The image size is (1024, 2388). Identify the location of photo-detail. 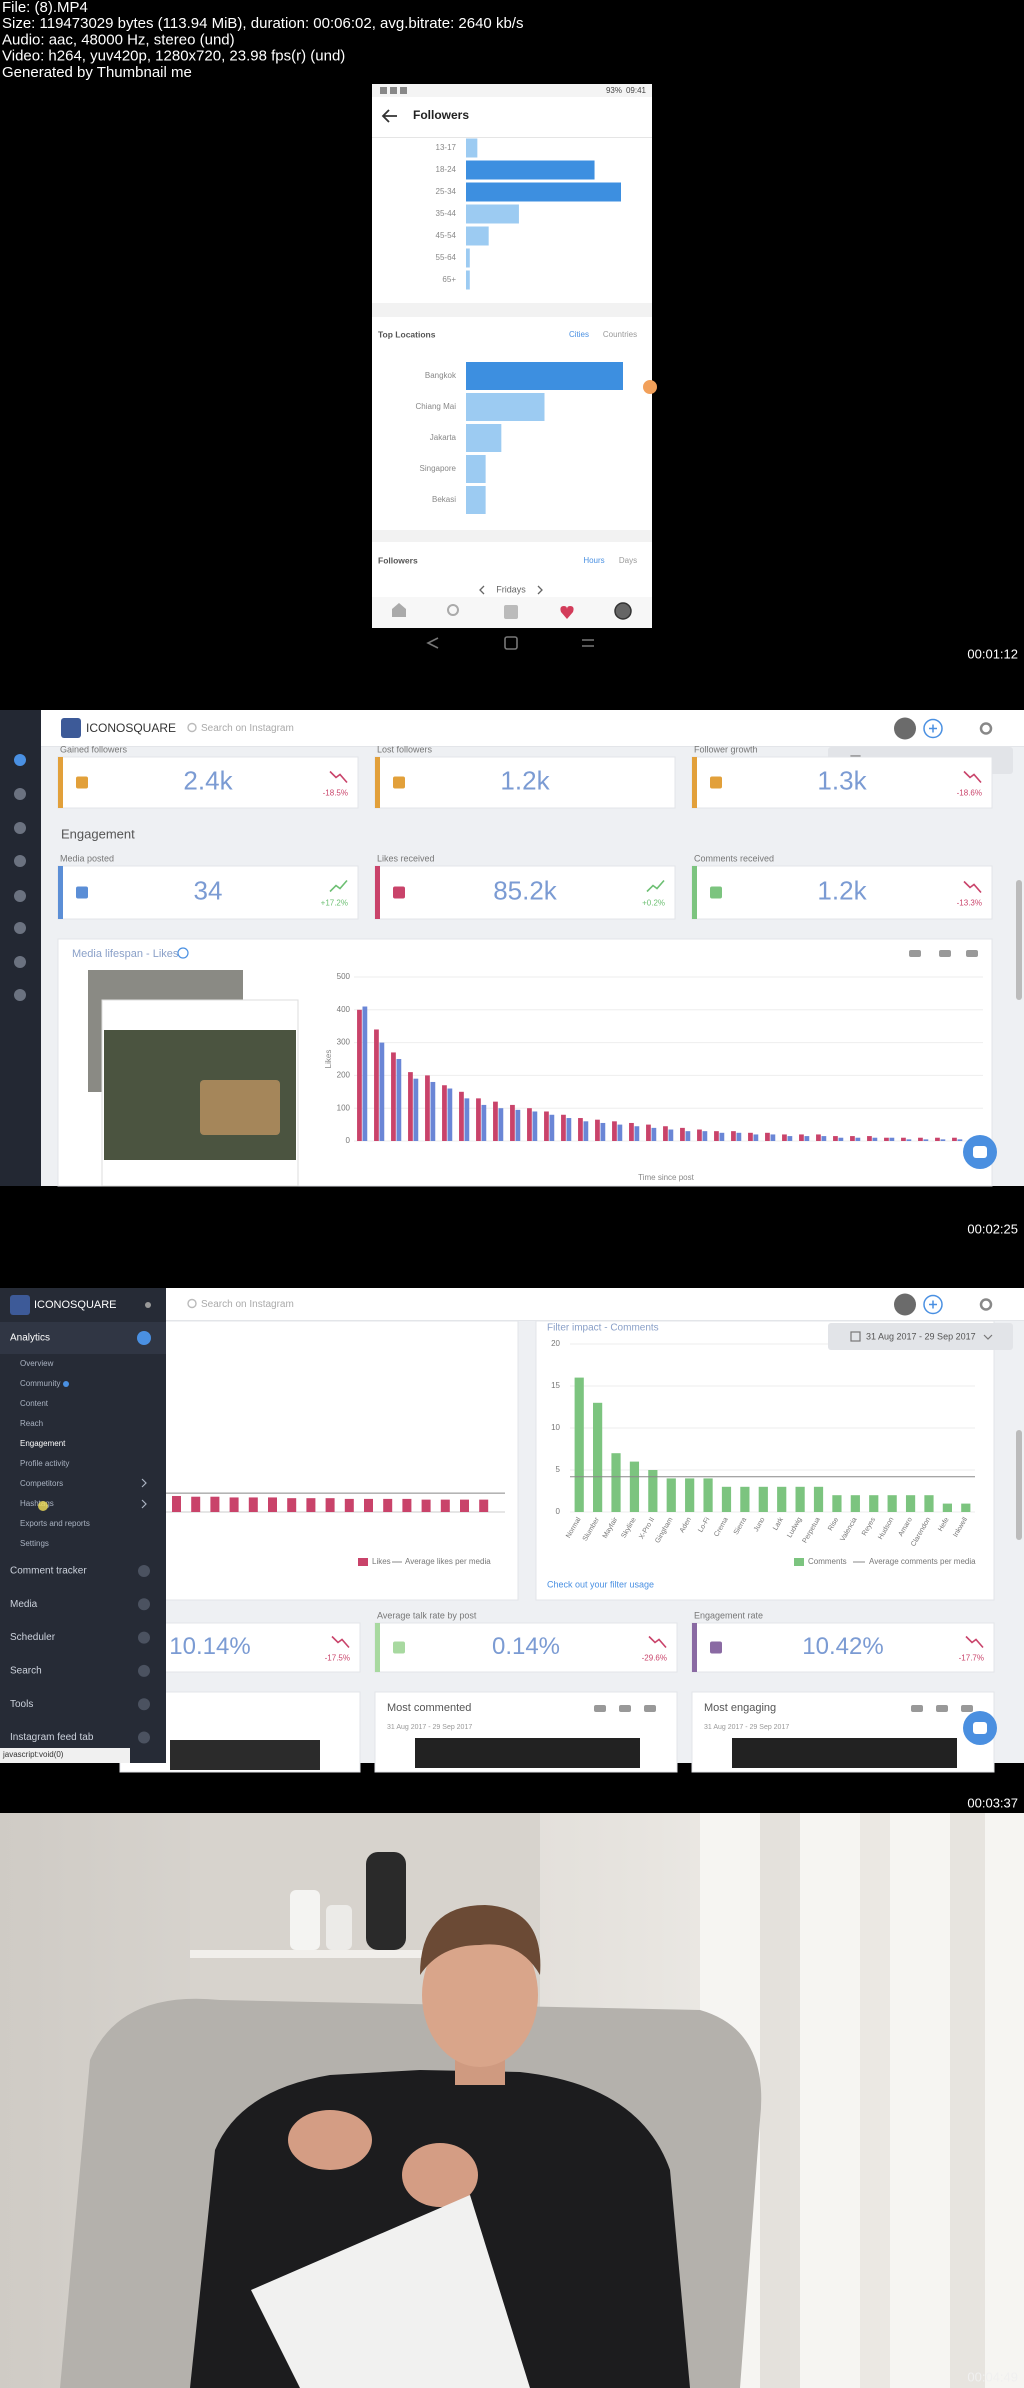
(240, 1107).